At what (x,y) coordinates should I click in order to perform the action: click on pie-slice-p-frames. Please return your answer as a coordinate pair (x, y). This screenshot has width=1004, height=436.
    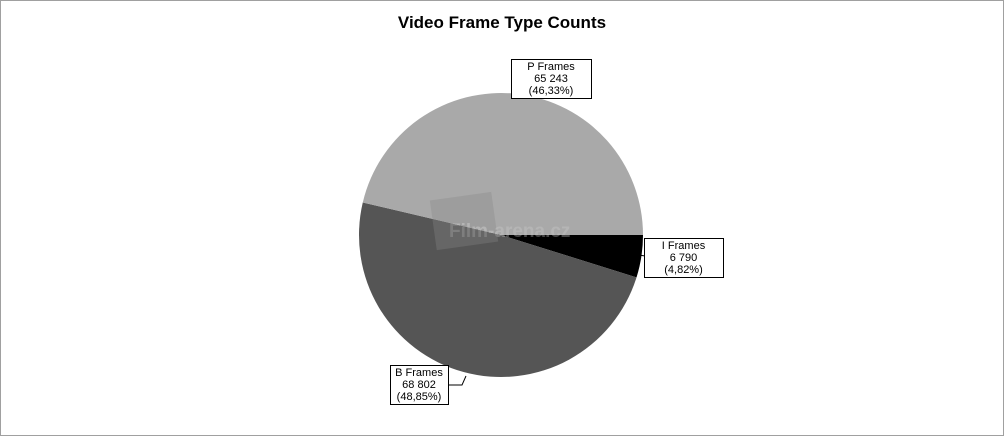
    Looking at the image, I should click on (502, 163).